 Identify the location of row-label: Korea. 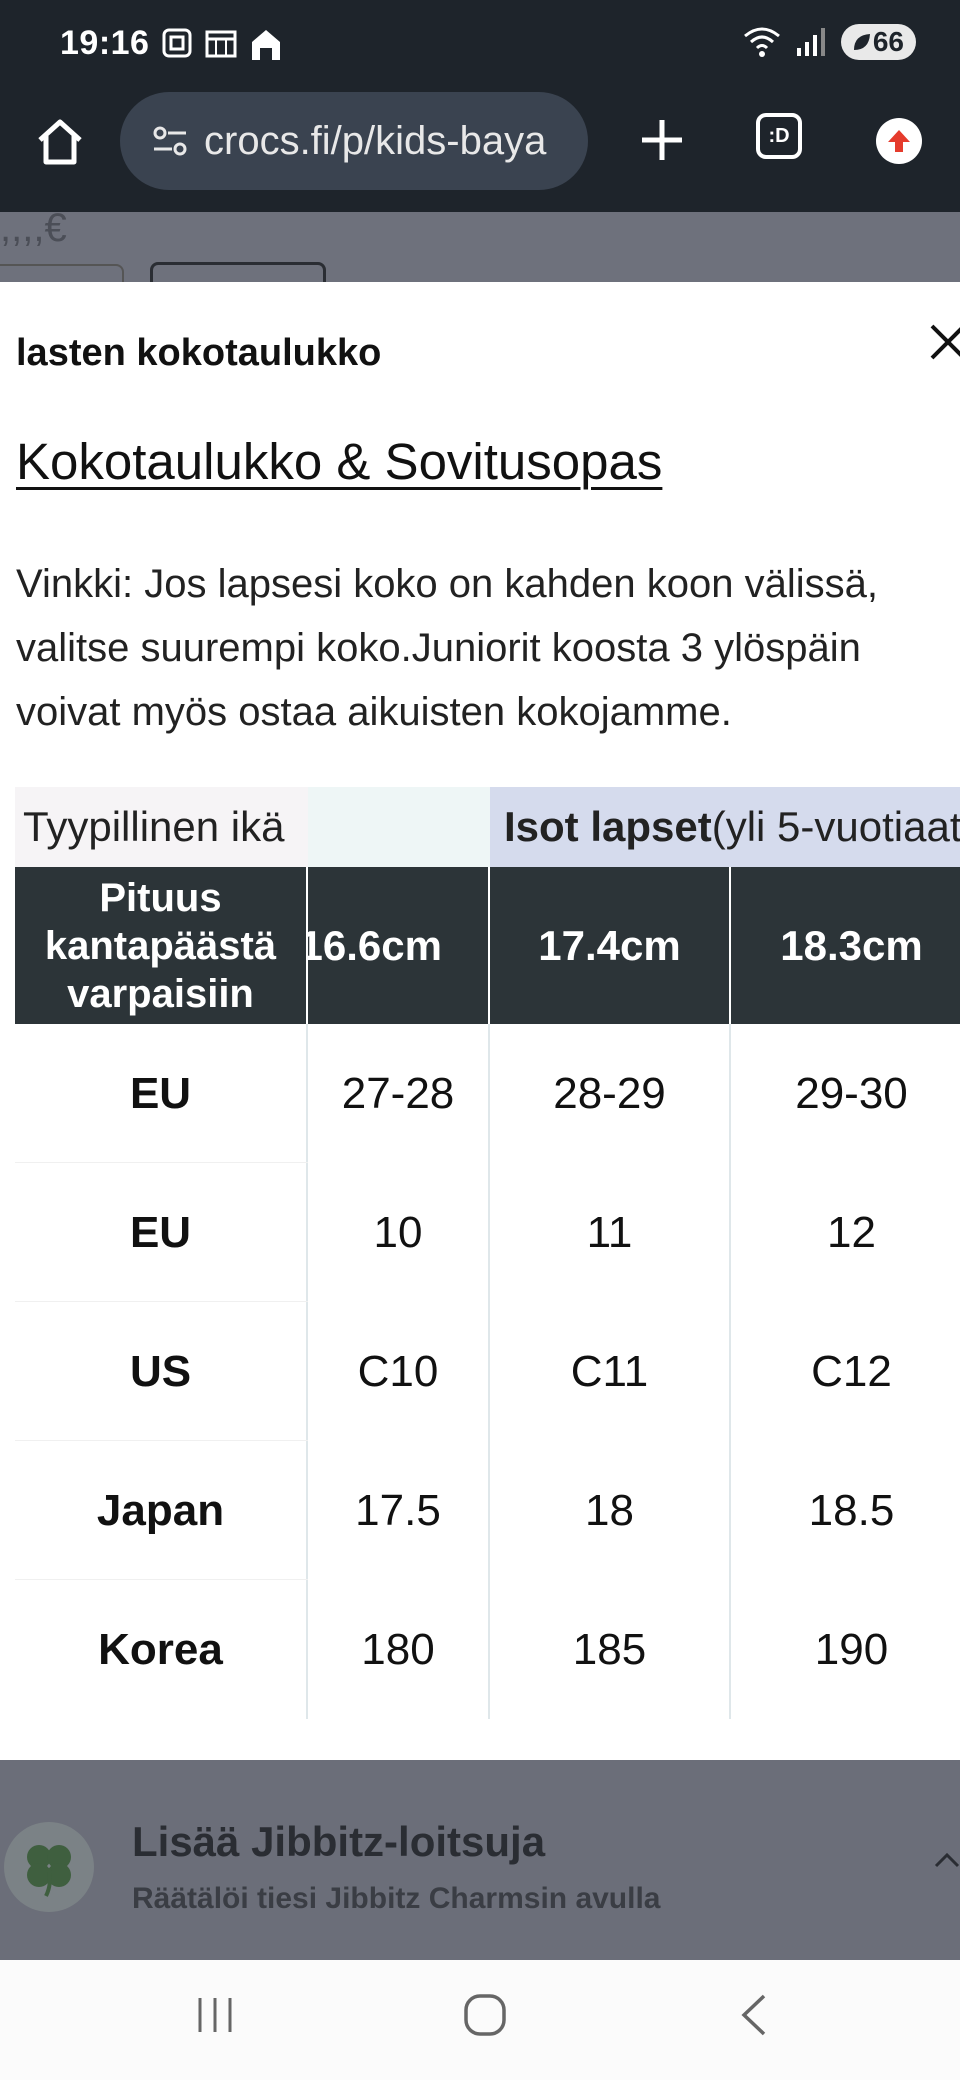
(161, 1649).